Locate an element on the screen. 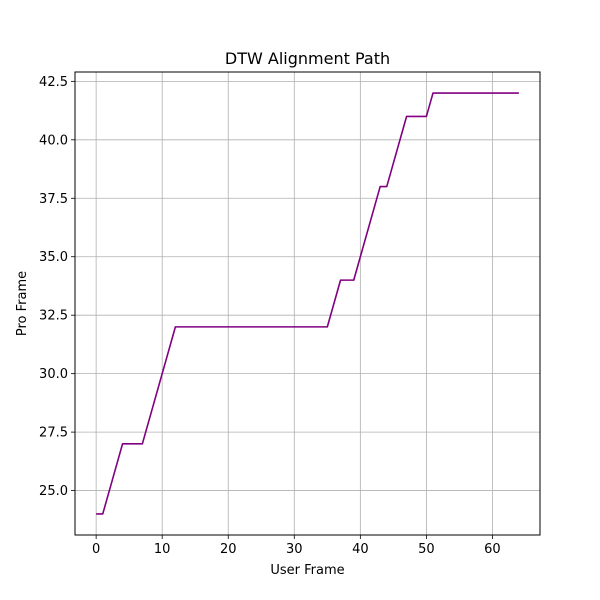 The height and width of the screenshot is (600, 600). x-tick-label: 30 is located at coordinates (294, 549).